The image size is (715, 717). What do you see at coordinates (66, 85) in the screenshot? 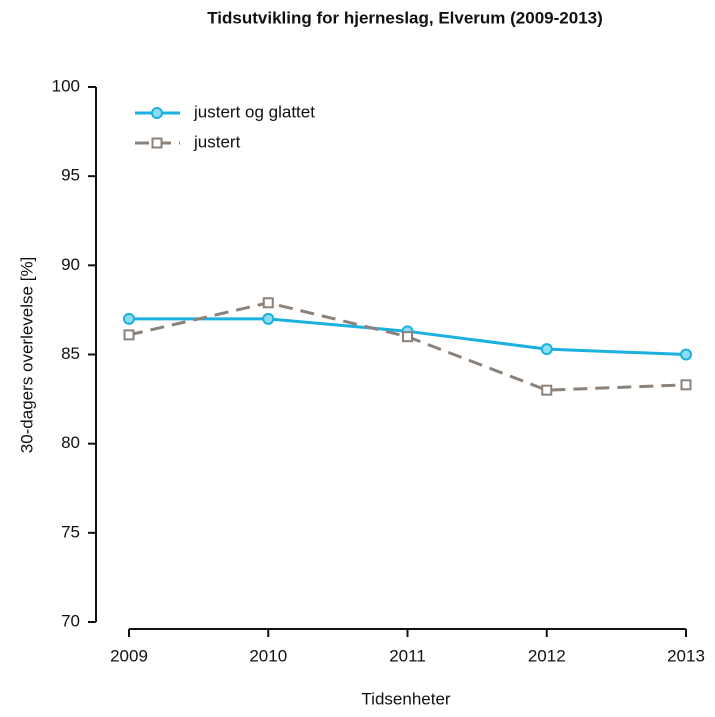
I see `y-tick-label: 100` at bounding box center [66, 85].